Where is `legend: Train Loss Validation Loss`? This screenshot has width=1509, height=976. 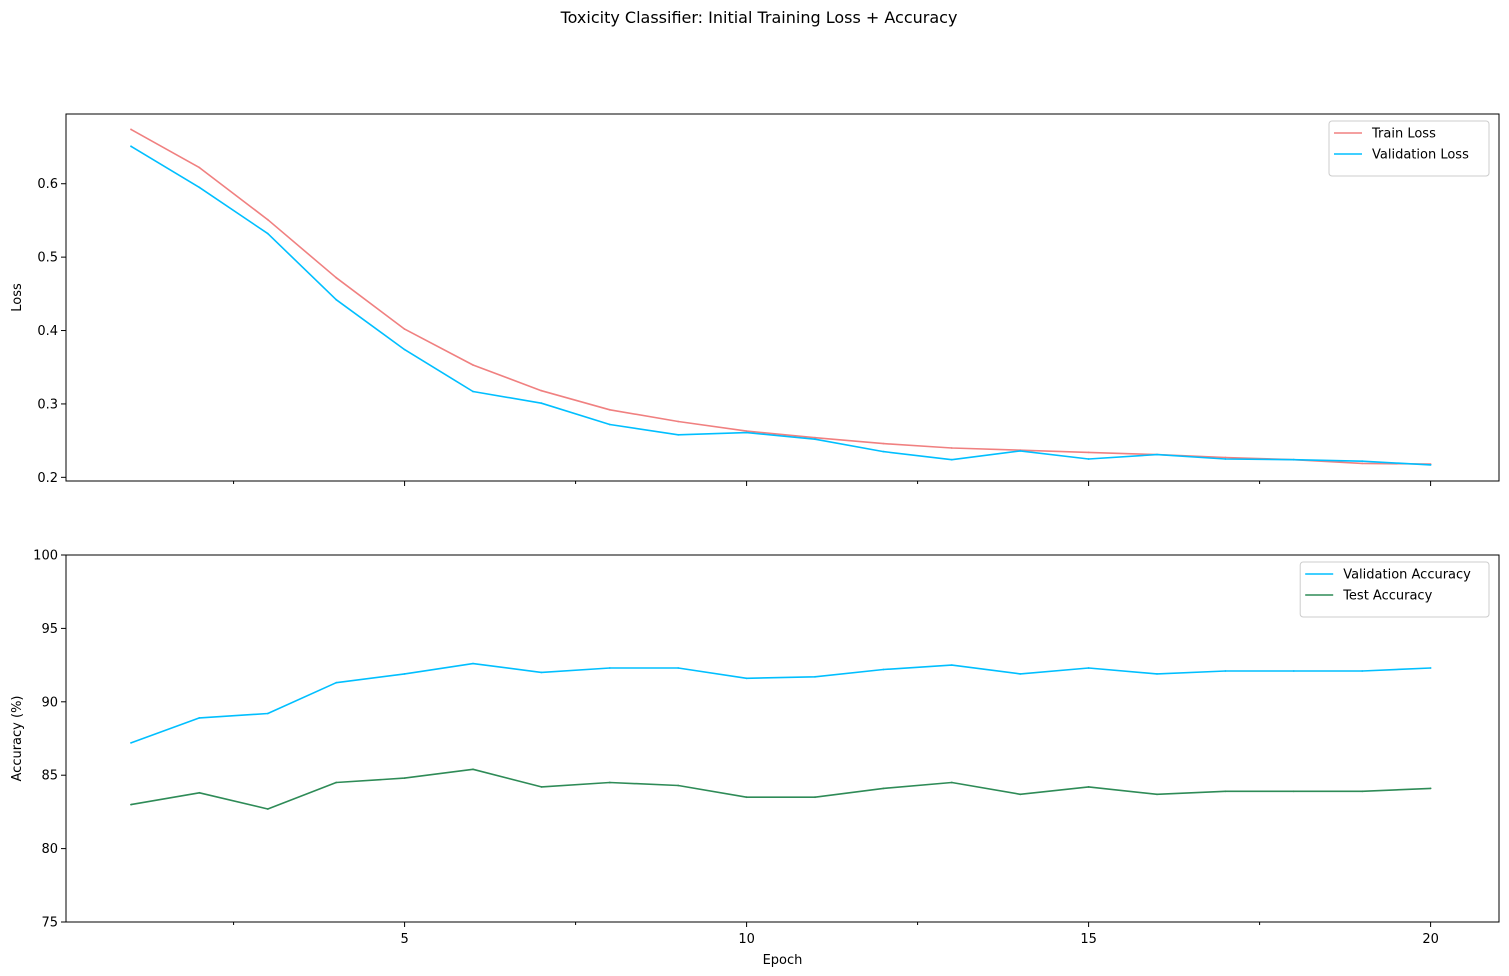 legend: Train Loss Validation Loss is located at coordinates (1409, 148).